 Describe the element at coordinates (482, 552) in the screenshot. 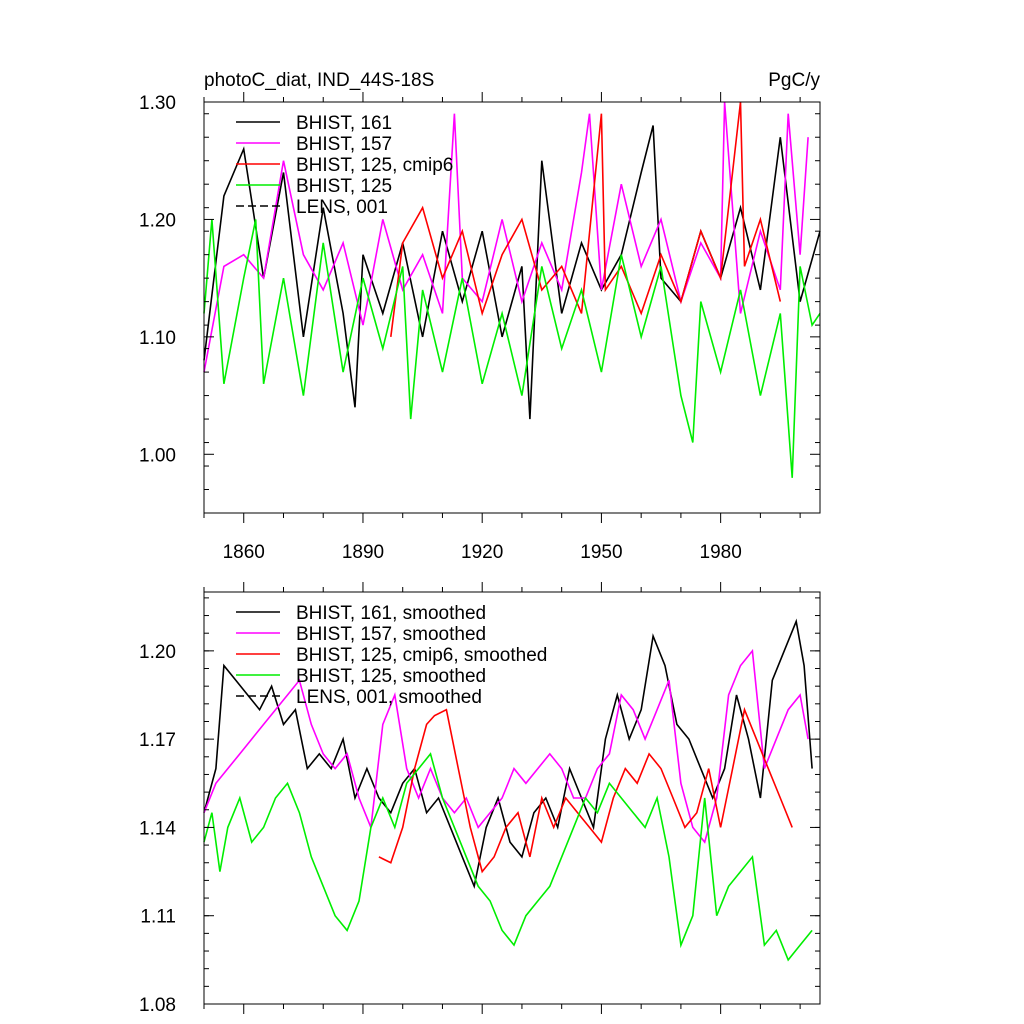

I see `x-tick-label: 1920` at that location.